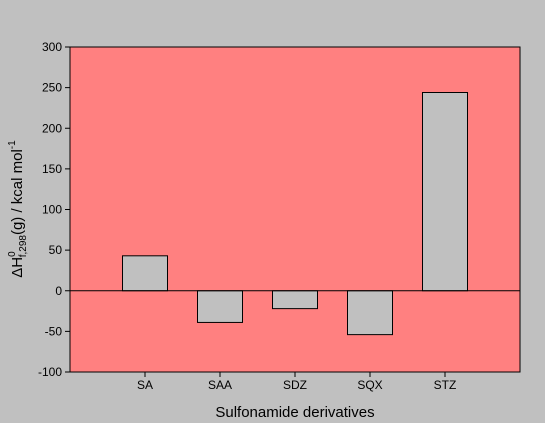  I want to click on x-tick-label-sqx: SQX, so click(369, 385).